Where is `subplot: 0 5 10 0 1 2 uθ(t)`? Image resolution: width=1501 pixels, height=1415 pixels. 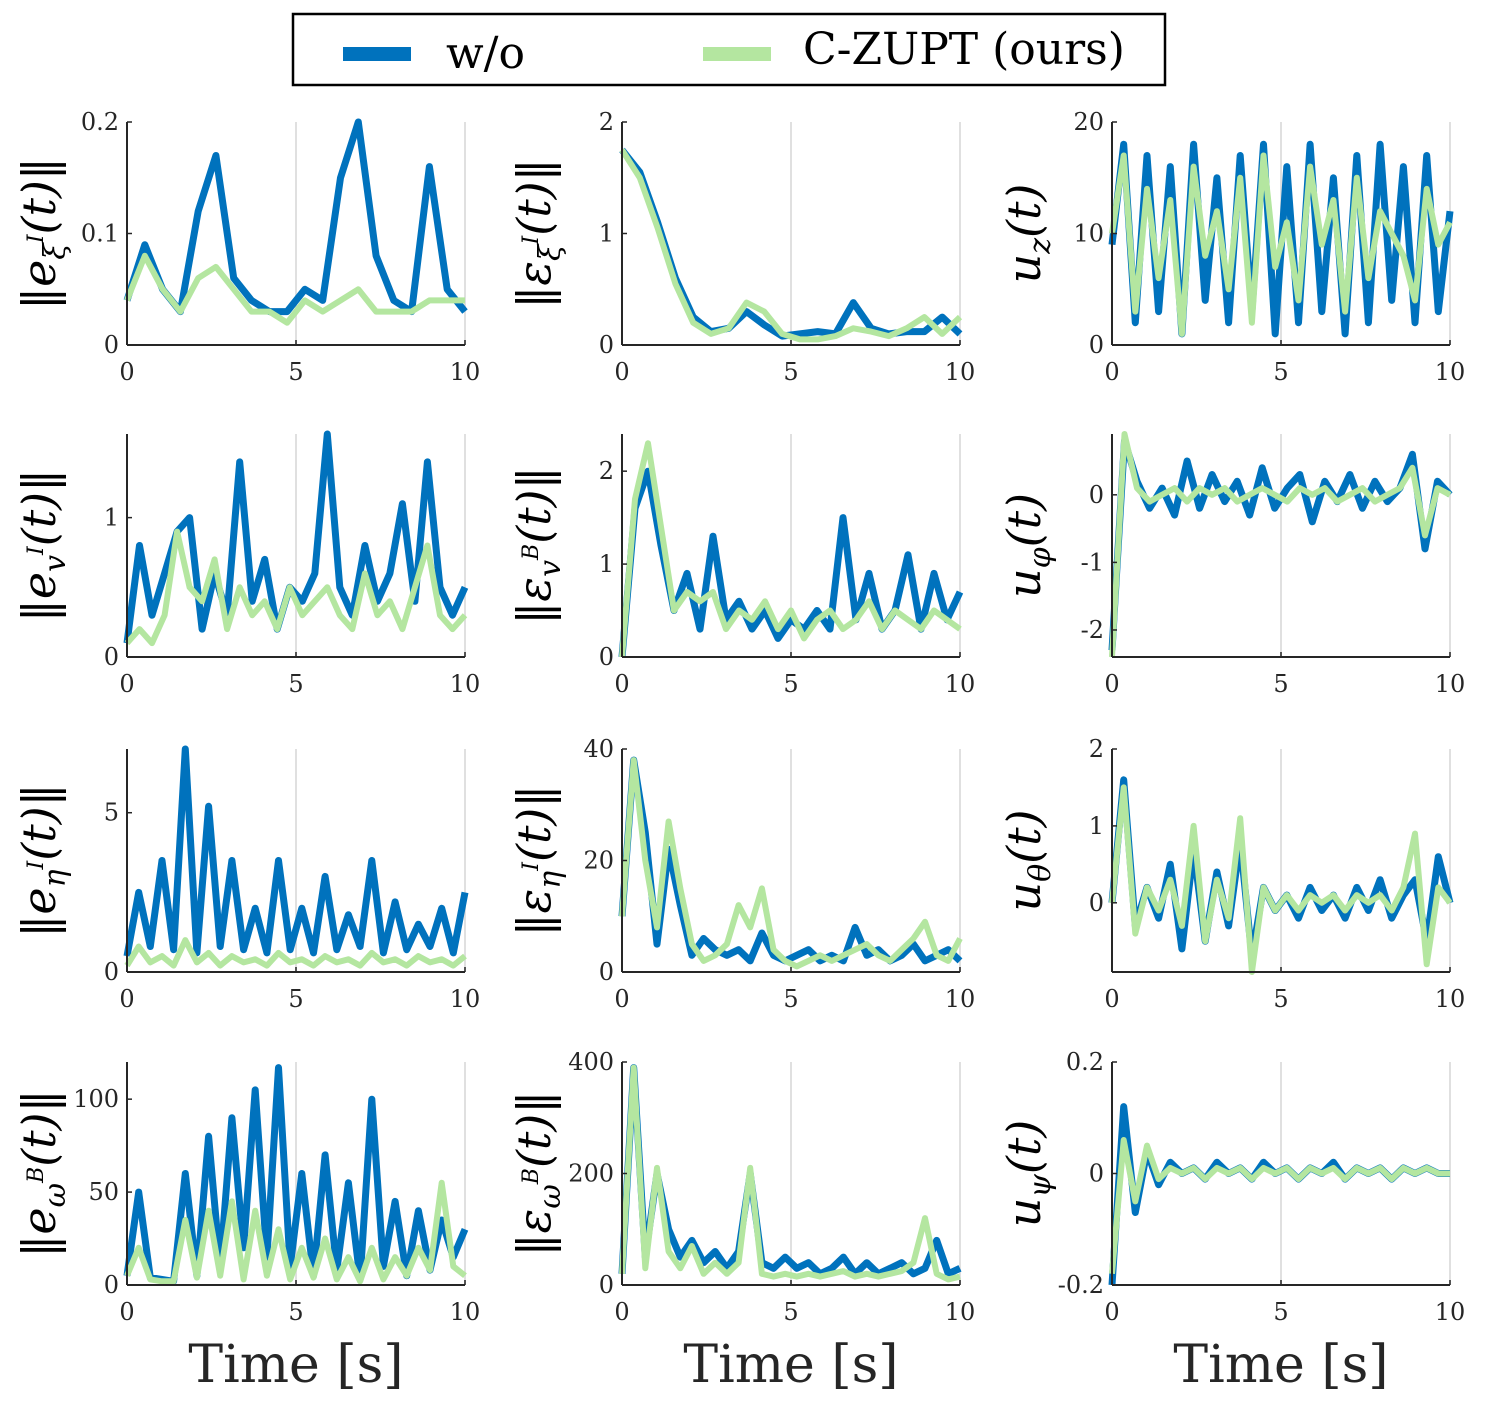 subplot: 0 5 10 0 1 2 uθ(t) is located at coordinates (1231, 874).